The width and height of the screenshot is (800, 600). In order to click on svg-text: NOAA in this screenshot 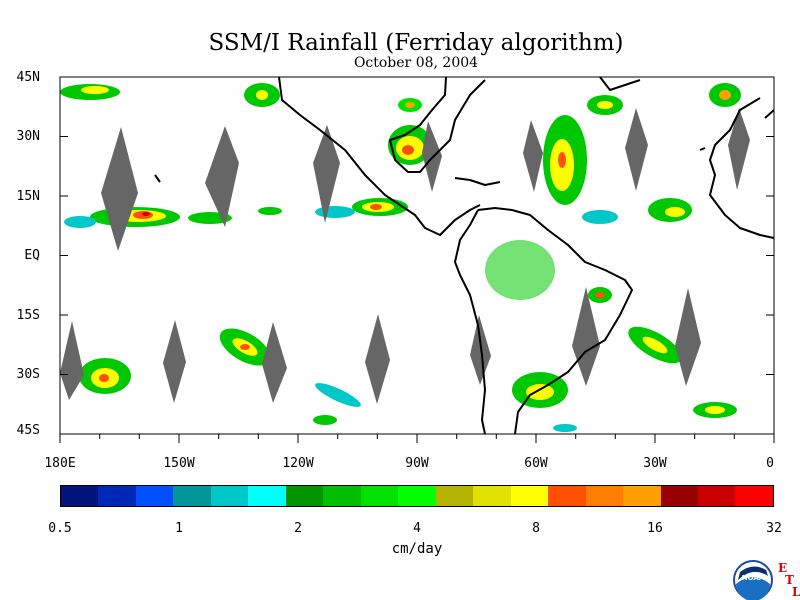, I will do `click(753, 578)`.